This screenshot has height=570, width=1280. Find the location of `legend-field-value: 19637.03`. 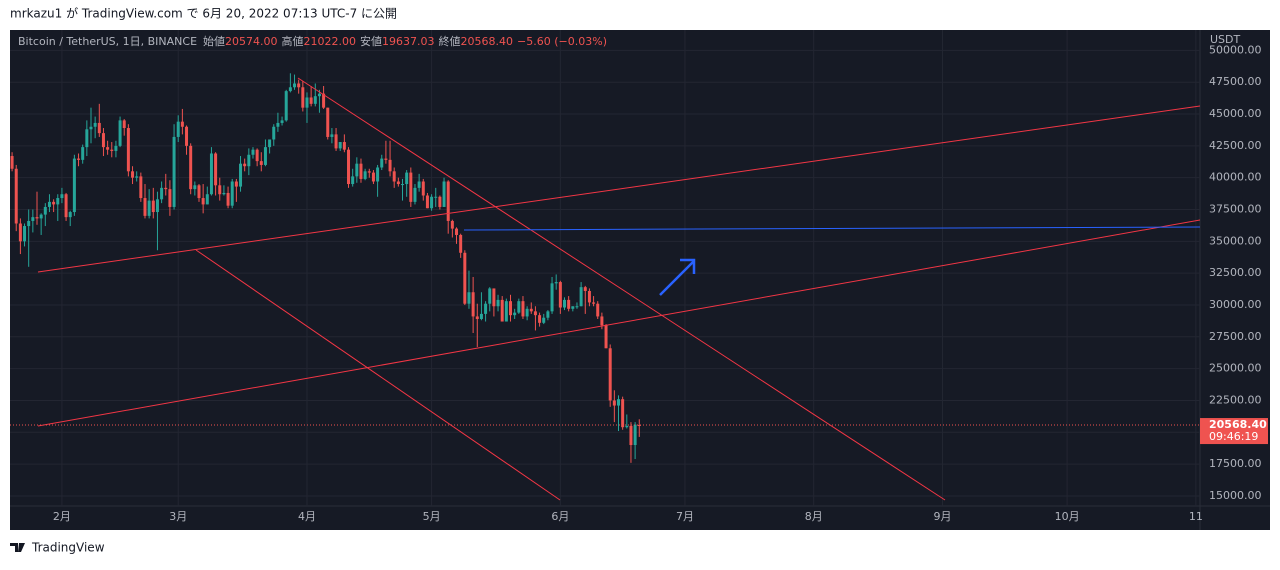

legend-field-value: 19637.03 is located at coordinates (408, 41).